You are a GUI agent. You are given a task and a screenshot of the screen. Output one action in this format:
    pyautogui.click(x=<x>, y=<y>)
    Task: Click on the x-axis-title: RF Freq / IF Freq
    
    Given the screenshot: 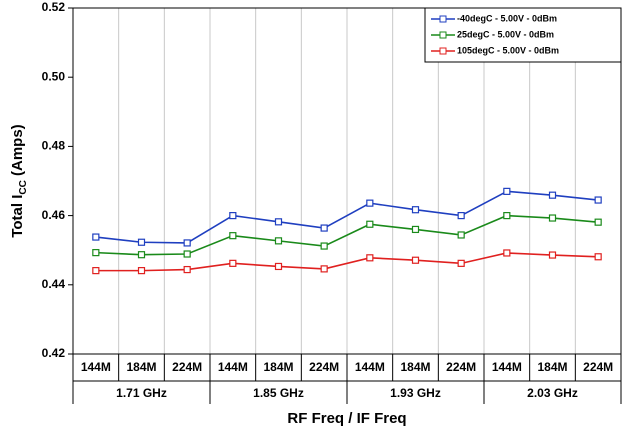 What is the action you would take?
    pyautogui.click(x=346, y=418)
    